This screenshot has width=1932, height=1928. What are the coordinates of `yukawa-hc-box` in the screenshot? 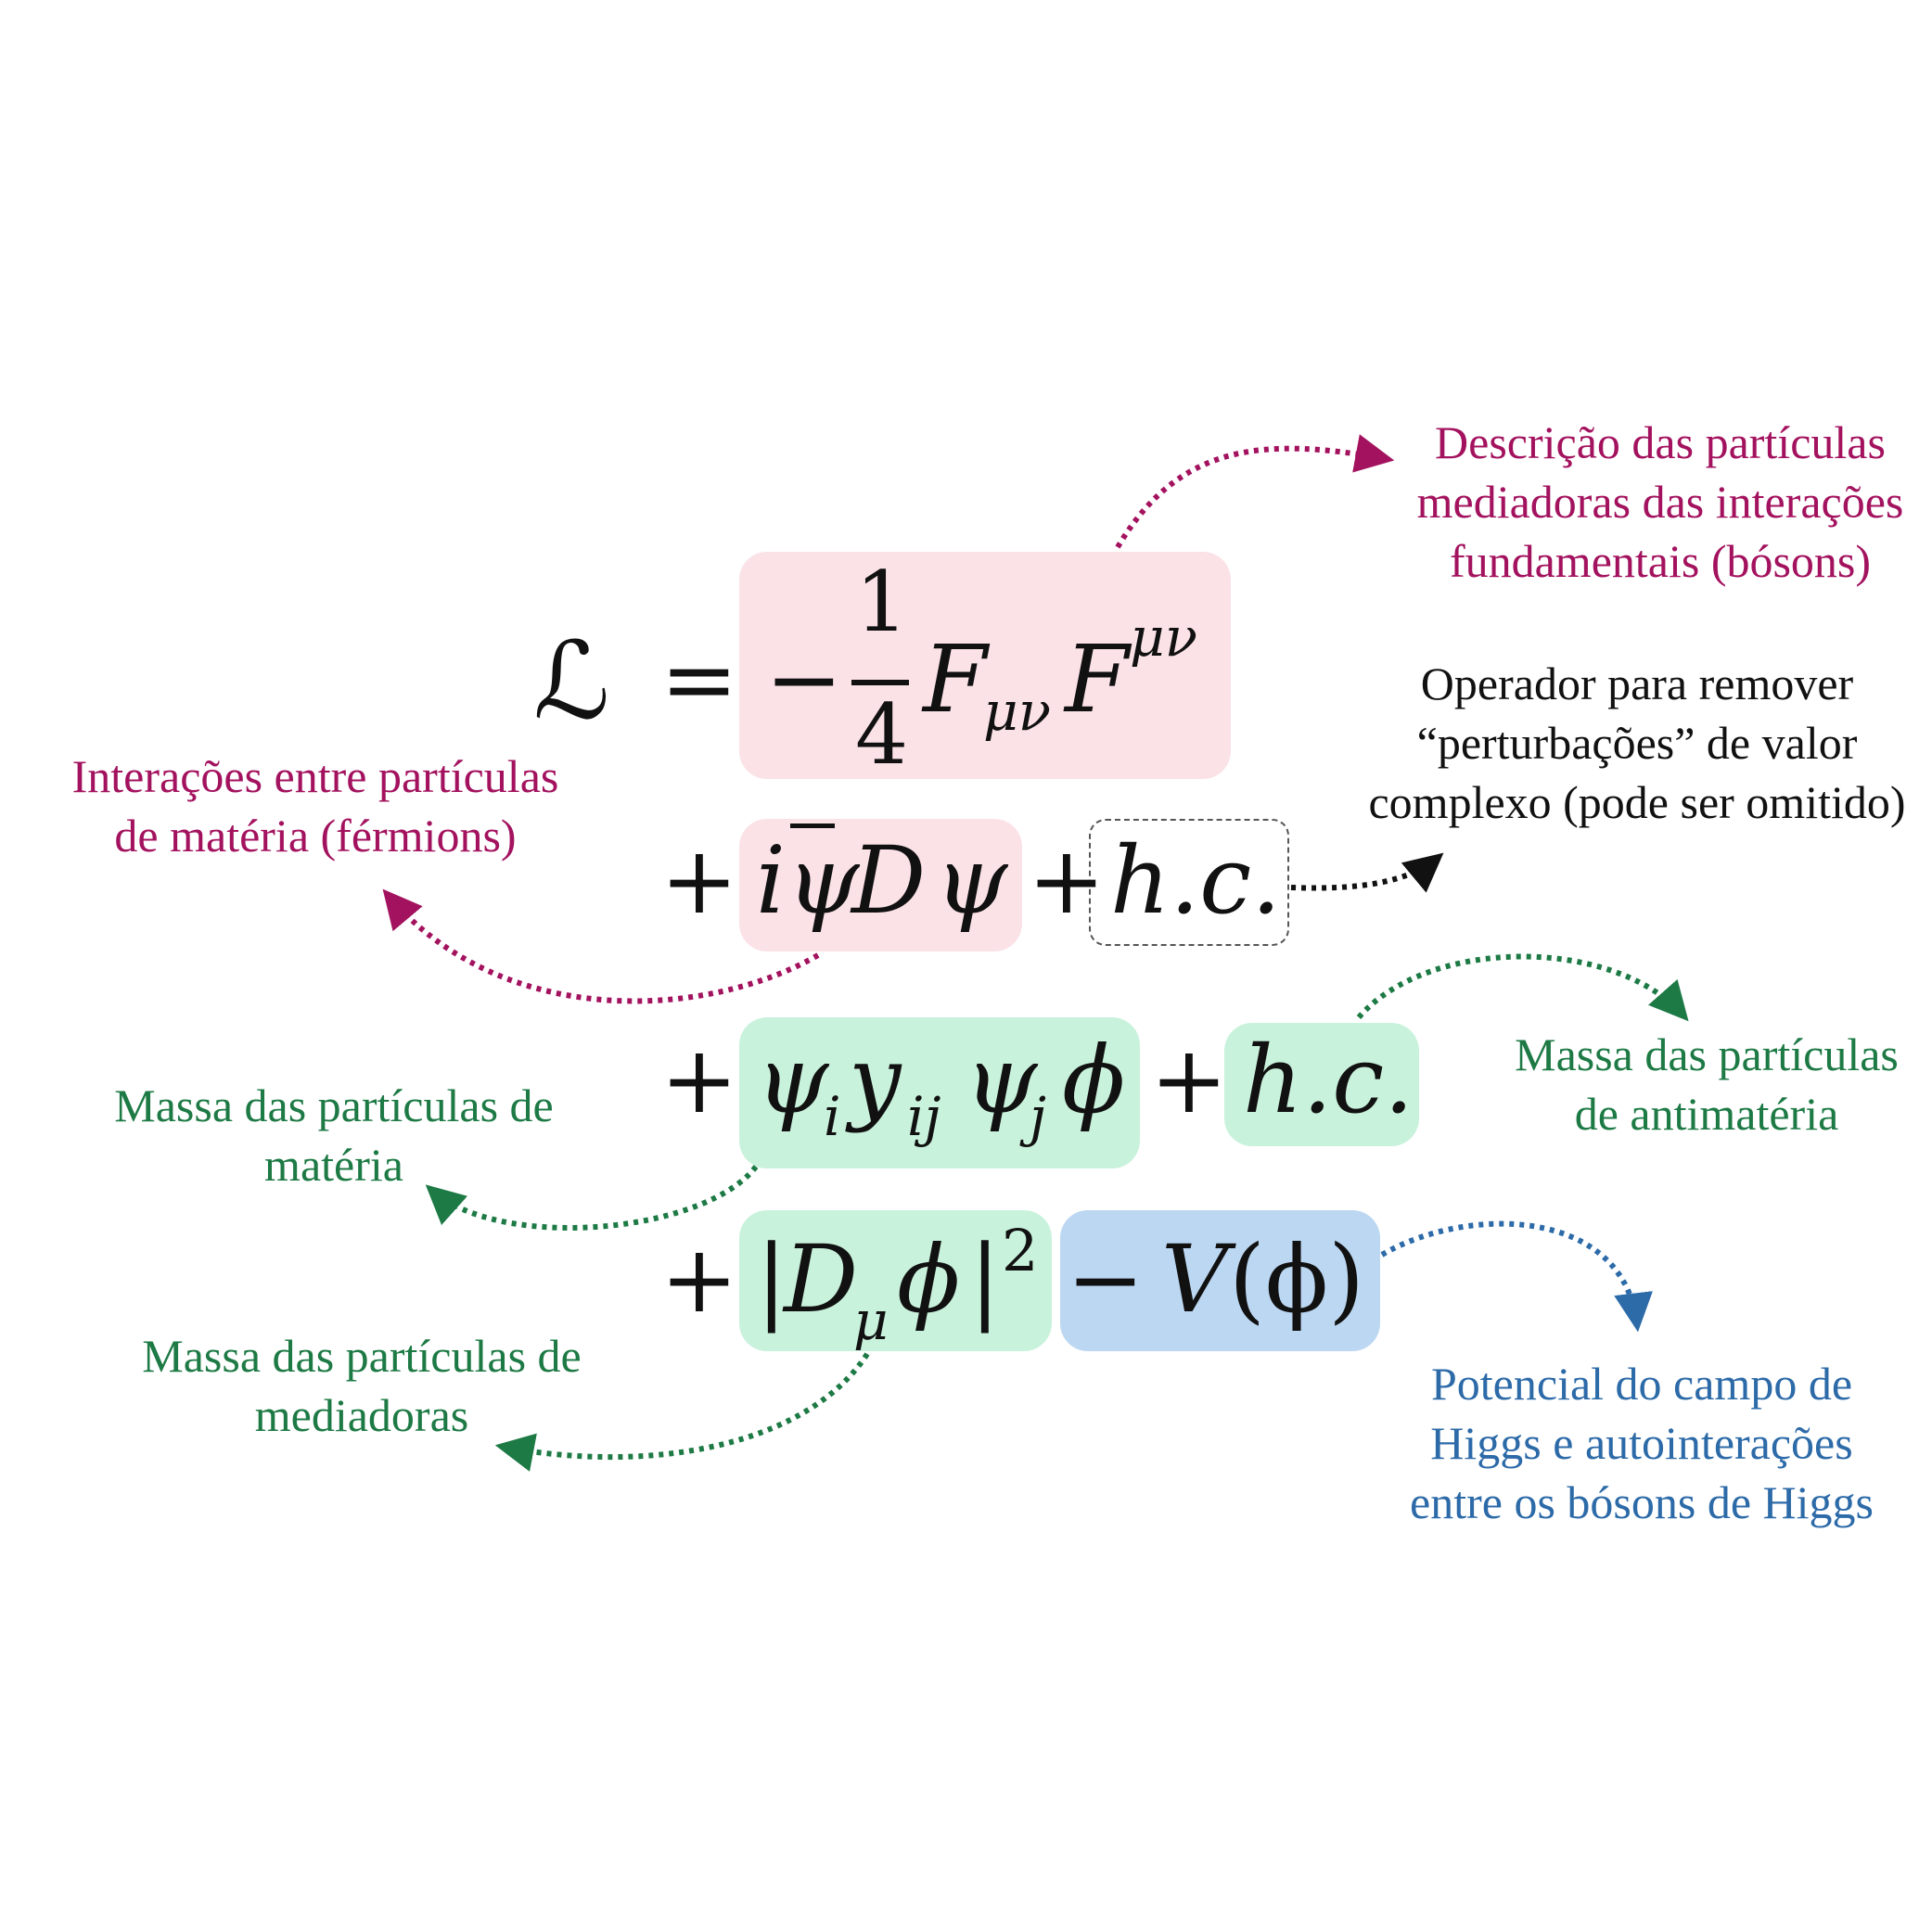 It's located at (1321, 1084).